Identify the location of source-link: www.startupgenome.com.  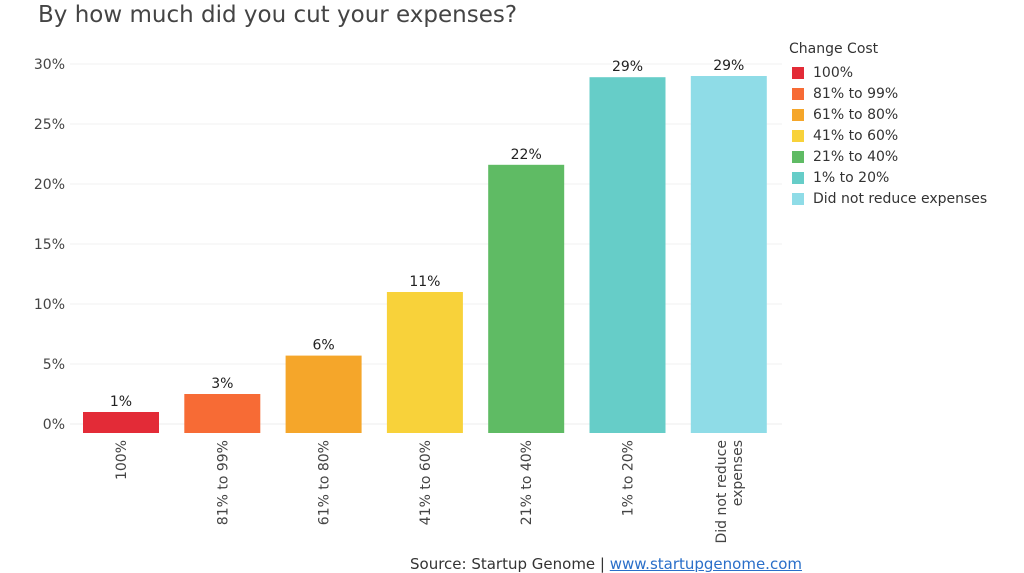
(705, 564).